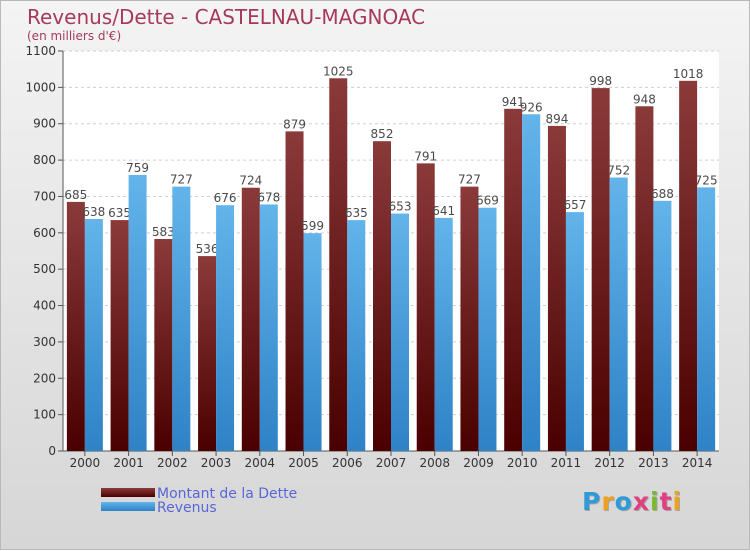 The image size is (750, 551). What do you see at coordinates (128, 463) in the screenshot?
I see `x-tick-label: 2001` at bounding box center [128, 463].